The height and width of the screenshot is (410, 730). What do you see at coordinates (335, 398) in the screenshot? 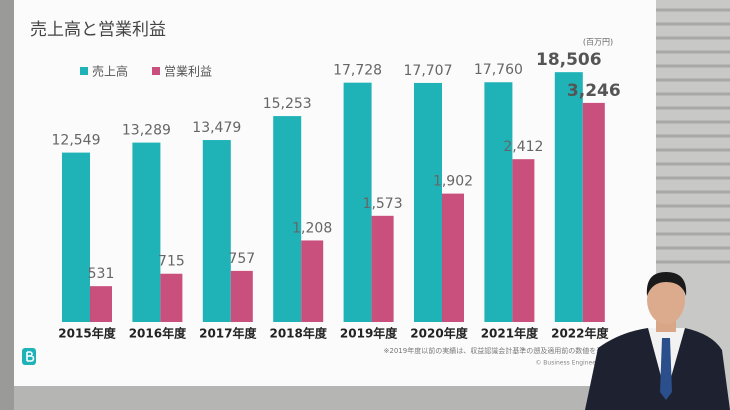
I see `floor` at bounding box center [335, 398].